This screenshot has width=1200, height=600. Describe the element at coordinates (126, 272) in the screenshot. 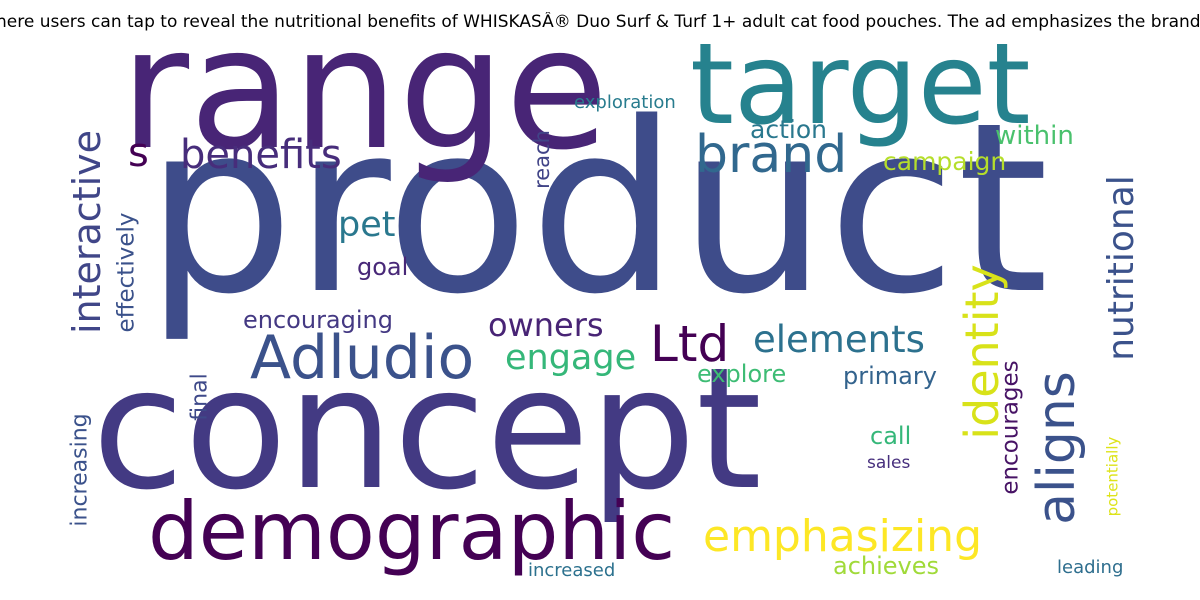

I see `word-effectively: effectively` at that location.